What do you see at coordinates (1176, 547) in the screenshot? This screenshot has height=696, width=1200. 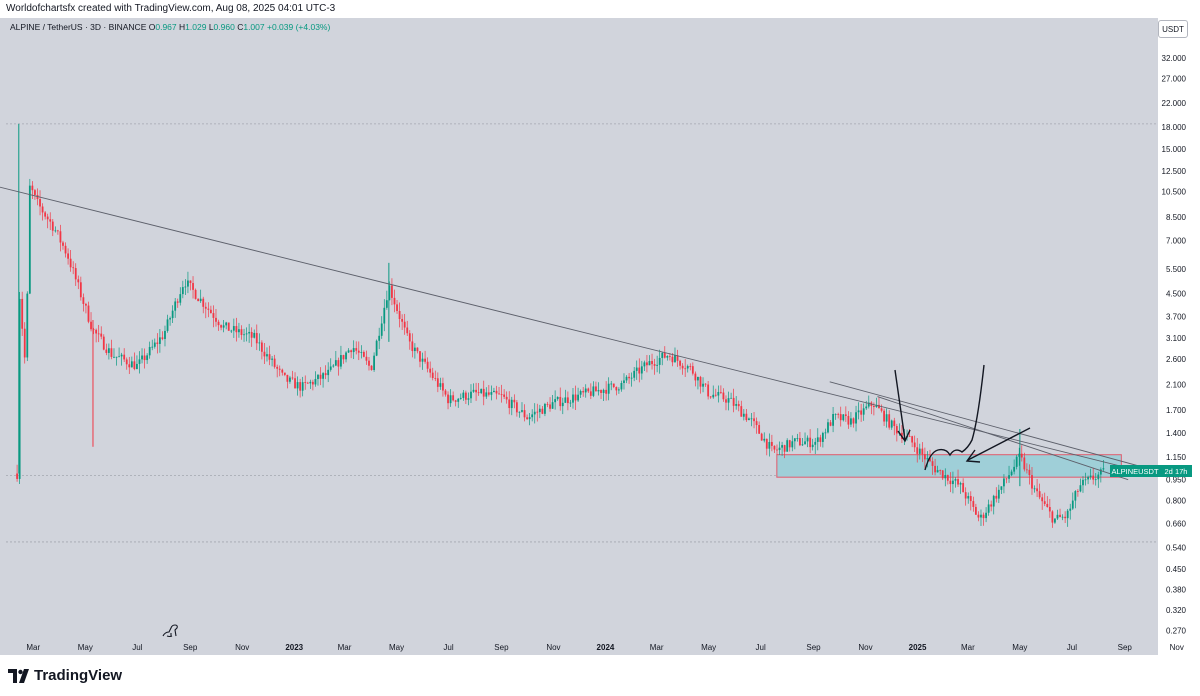 I see `price-tick-label: 0.540` at bounding box center [1176, 547].